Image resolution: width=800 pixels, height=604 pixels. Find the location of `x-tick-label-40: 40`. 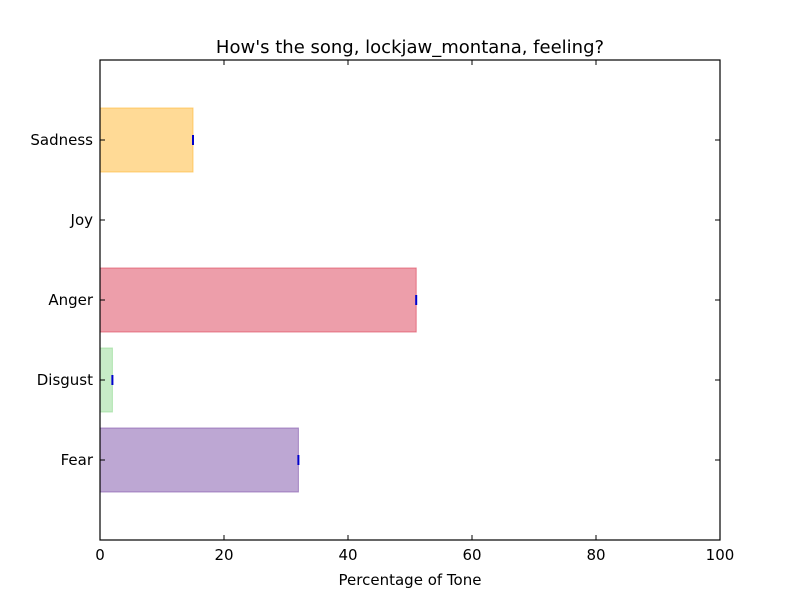

x-tick-label-40: 40 is located at coordinates (347, 555).